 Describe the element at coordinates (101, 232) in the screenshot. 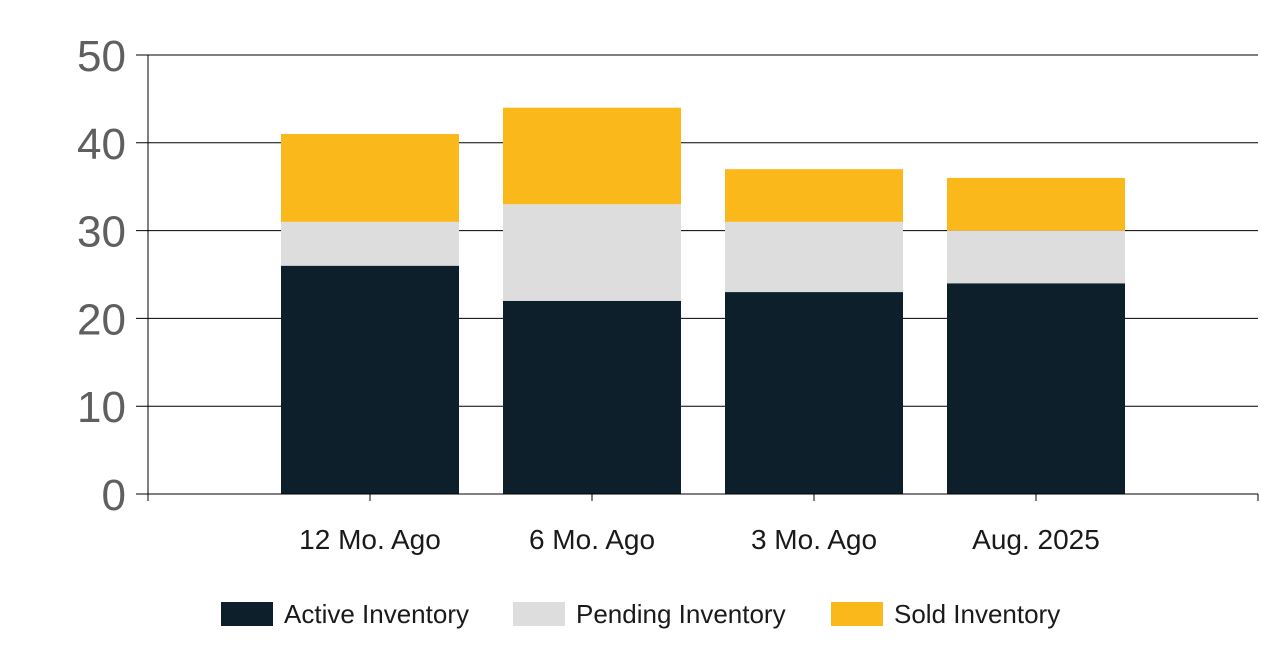

I see `y-tick-label-30: 30` at that location.